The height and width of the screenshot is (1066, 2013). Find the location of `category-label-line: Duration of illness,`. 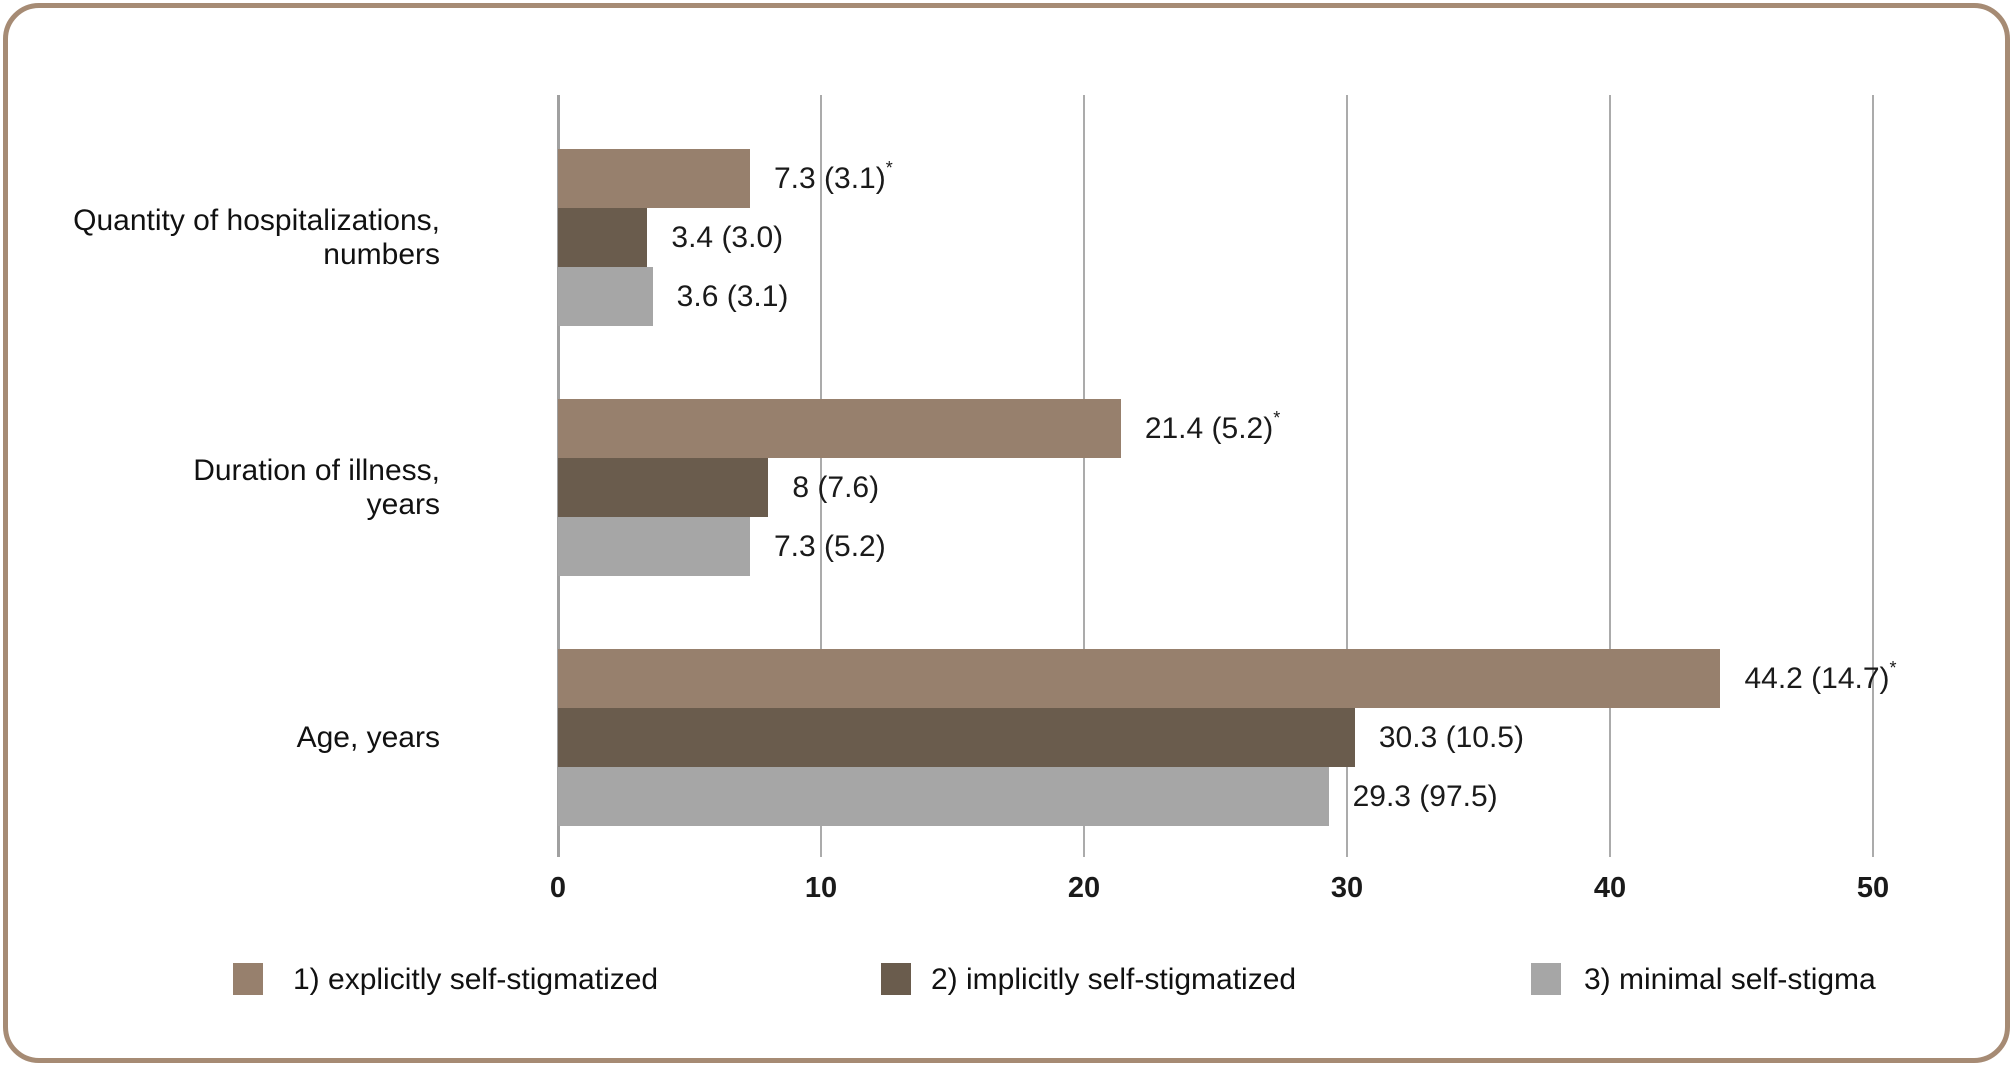

category-label-line: Duration of illness, is located at coordinates (316, 470).